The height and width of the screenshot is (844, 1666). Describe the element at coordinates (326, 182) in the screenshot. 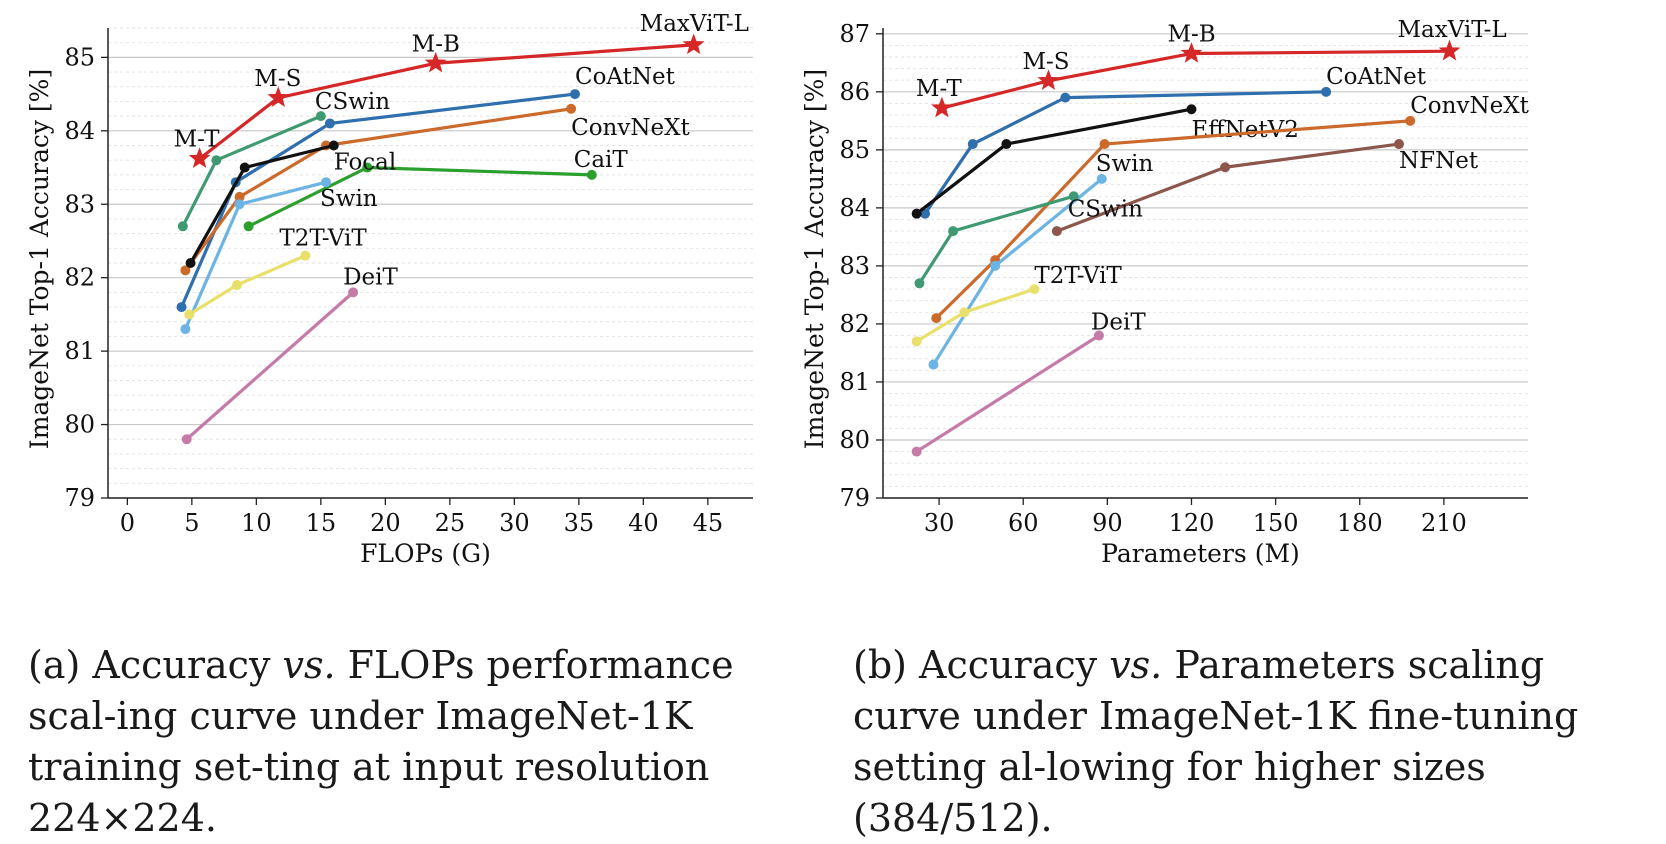

I see `flops-point-swin` at that location.